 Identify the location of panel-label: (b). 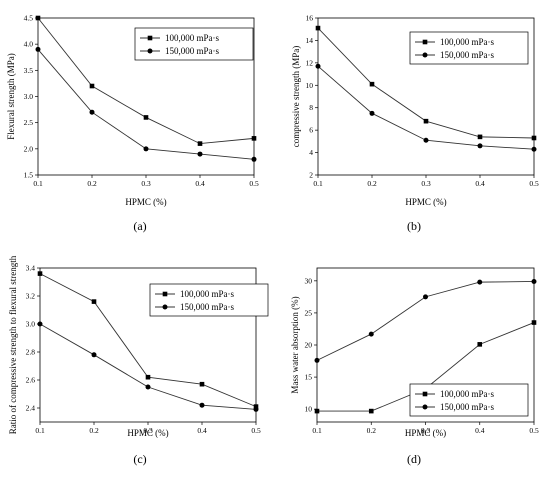
(414, 226).